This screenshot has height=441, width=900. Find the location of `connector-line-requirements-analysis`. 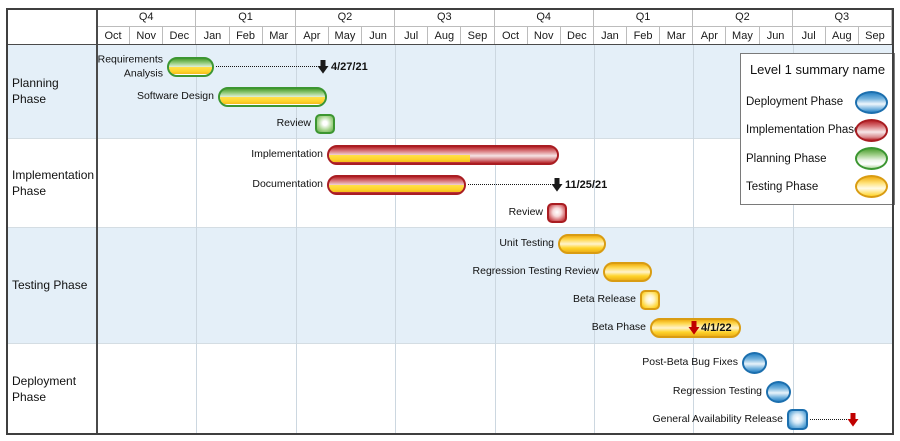

connector-line-requirements-analysis is located at coordinates (266, 66).